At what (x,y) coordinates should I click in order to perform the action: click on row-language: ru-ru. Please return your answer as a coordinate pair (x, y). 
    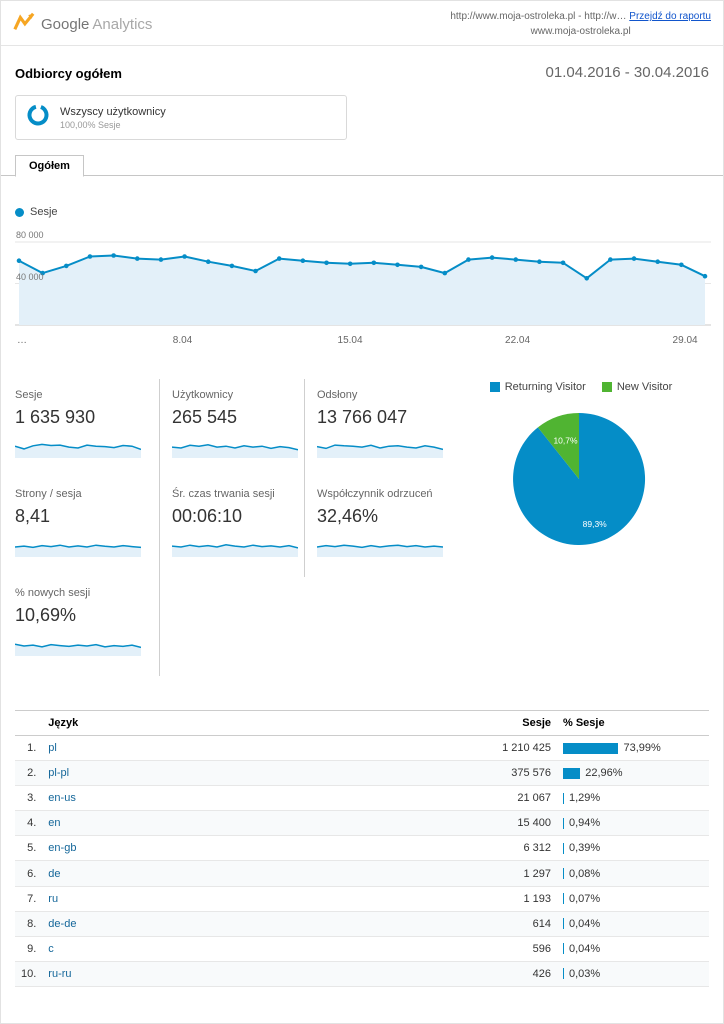
    Looking at the image, I should click on (239, 974).